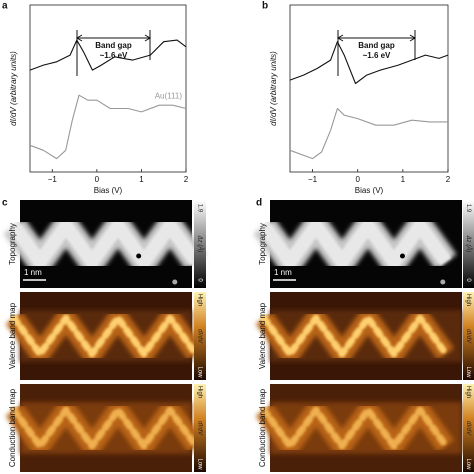  What do you see at coordinates (5, 203) in the screenshot?
I see `panel-label: c` at bounding box center [5, 203].